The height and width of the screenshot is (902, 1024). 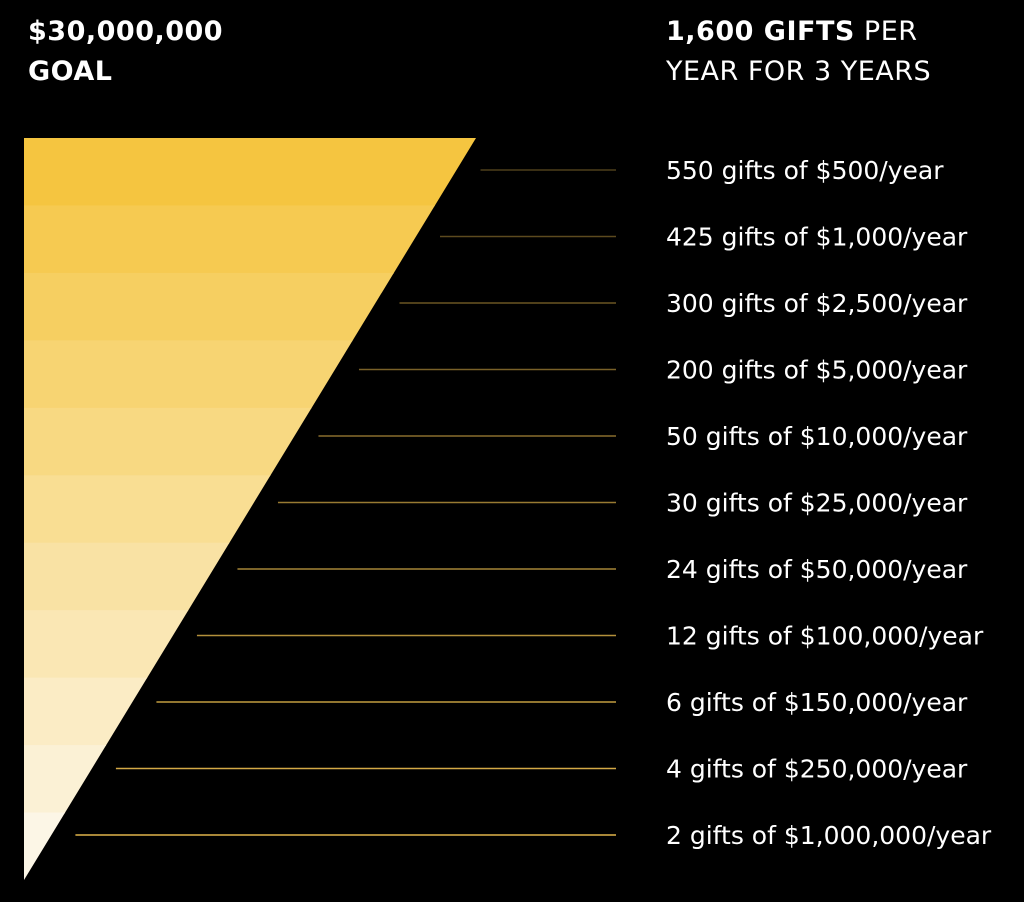 What do you see at coordinates (125, 52) in the screenshot?
I see `goal-heading: $30,000,000 GOAL` at bounding box center [125, 52].